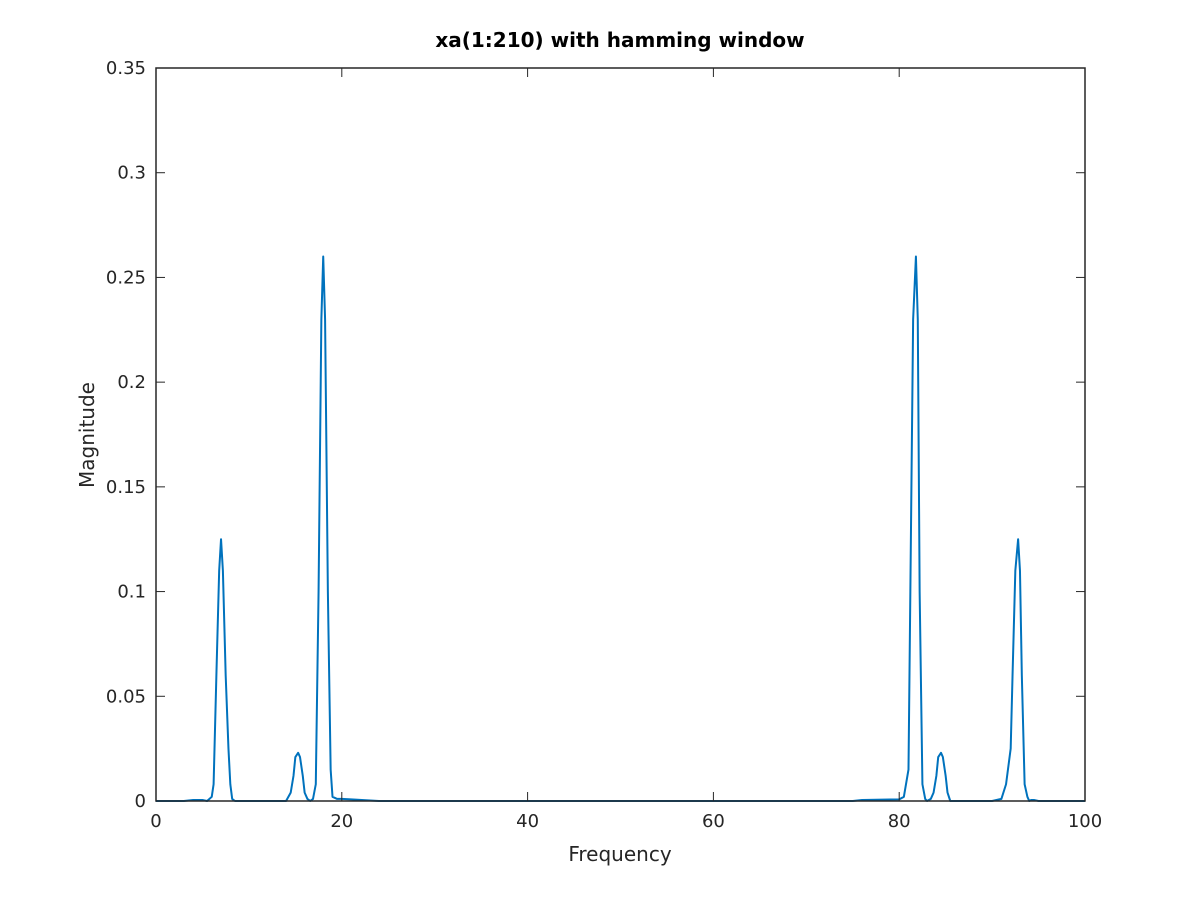  I want to click on y-tick-label: 0.1, so click(131, 592).